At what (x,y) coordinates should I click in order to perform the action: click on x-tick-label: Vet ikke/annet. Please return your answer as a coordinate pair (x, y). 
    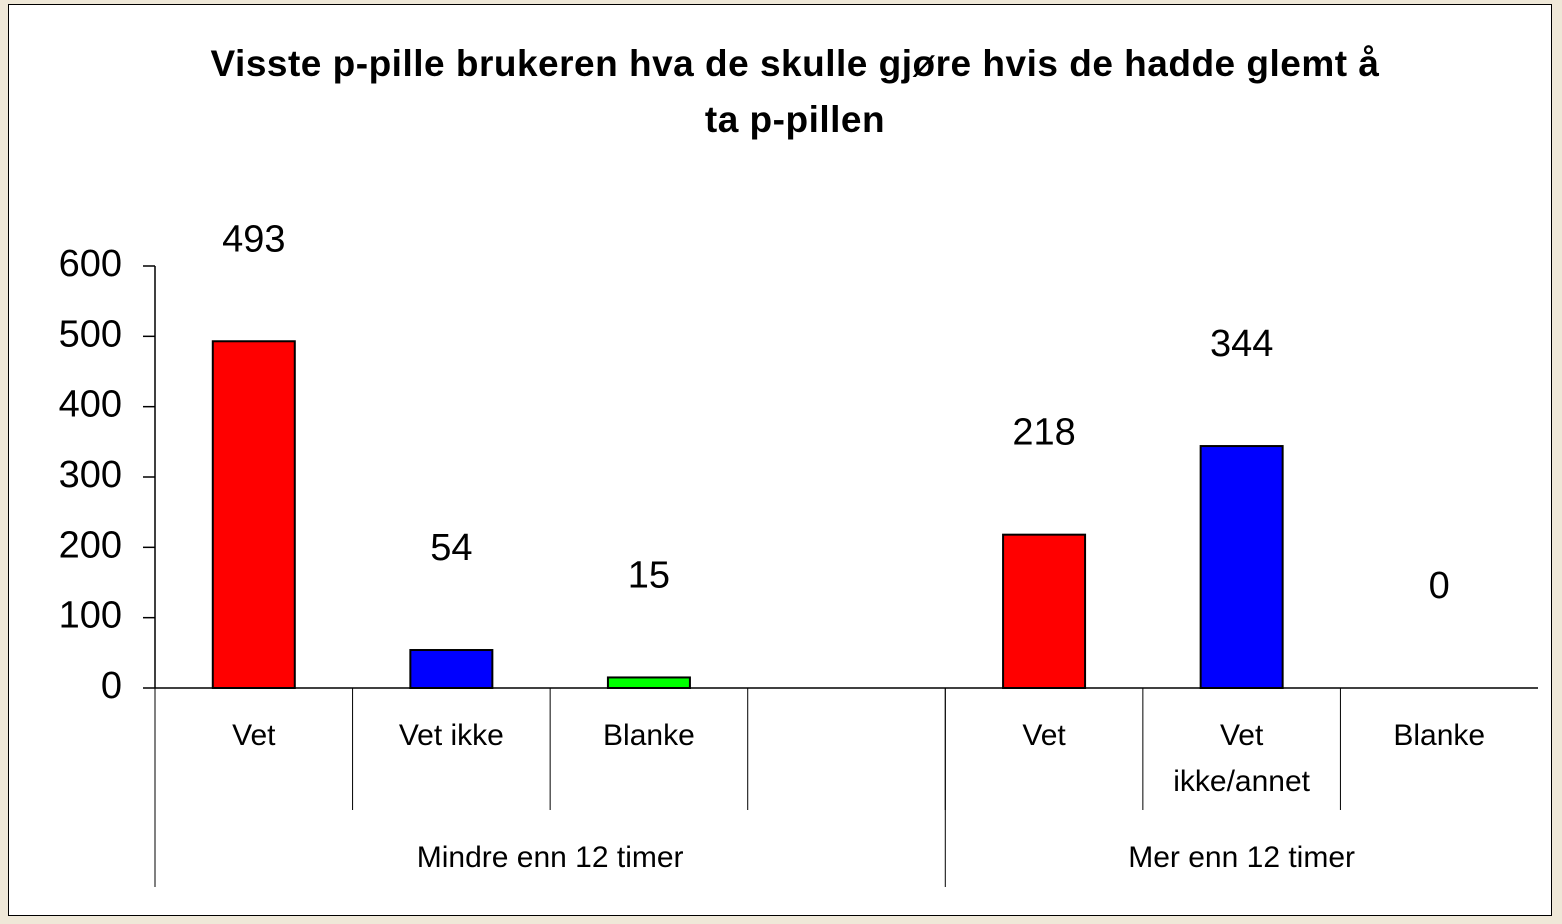
    Looking at the image, I should click on (1242, 758).